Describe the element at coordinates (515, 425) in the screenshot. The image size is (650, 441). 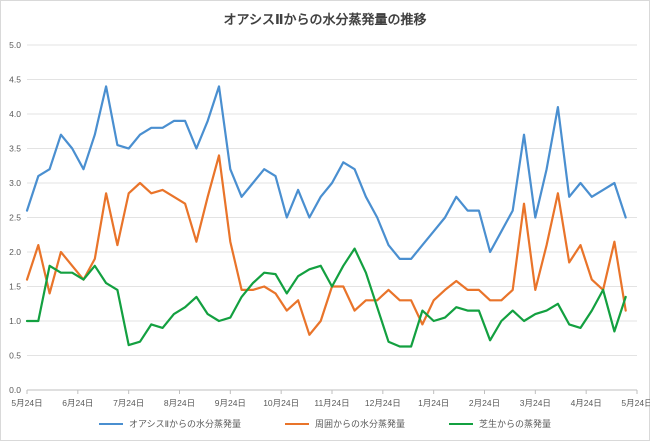
I see `legend-label-lawn: 芝生からの蒸発量` at that location.